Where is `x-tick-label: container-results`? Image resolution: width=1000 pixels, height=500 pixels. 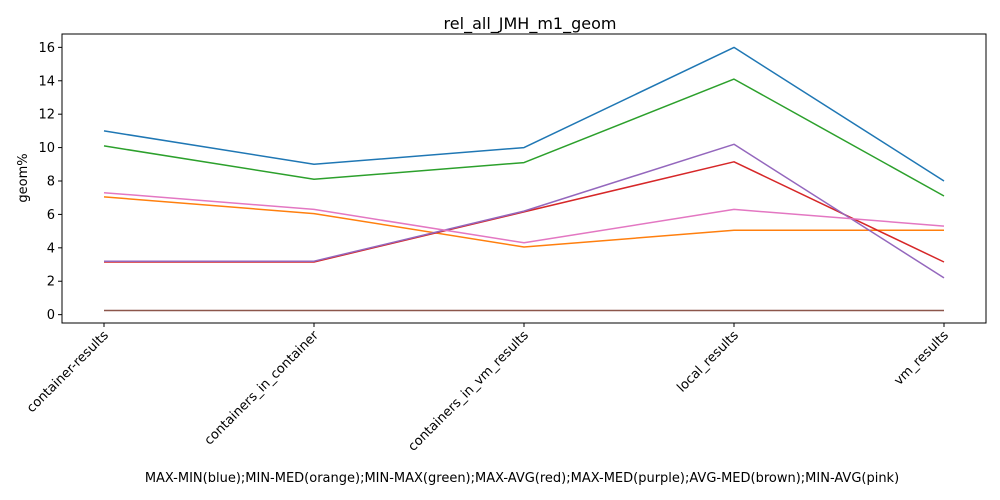
x-tick-label: container-results is located at coordinates (68, 372).